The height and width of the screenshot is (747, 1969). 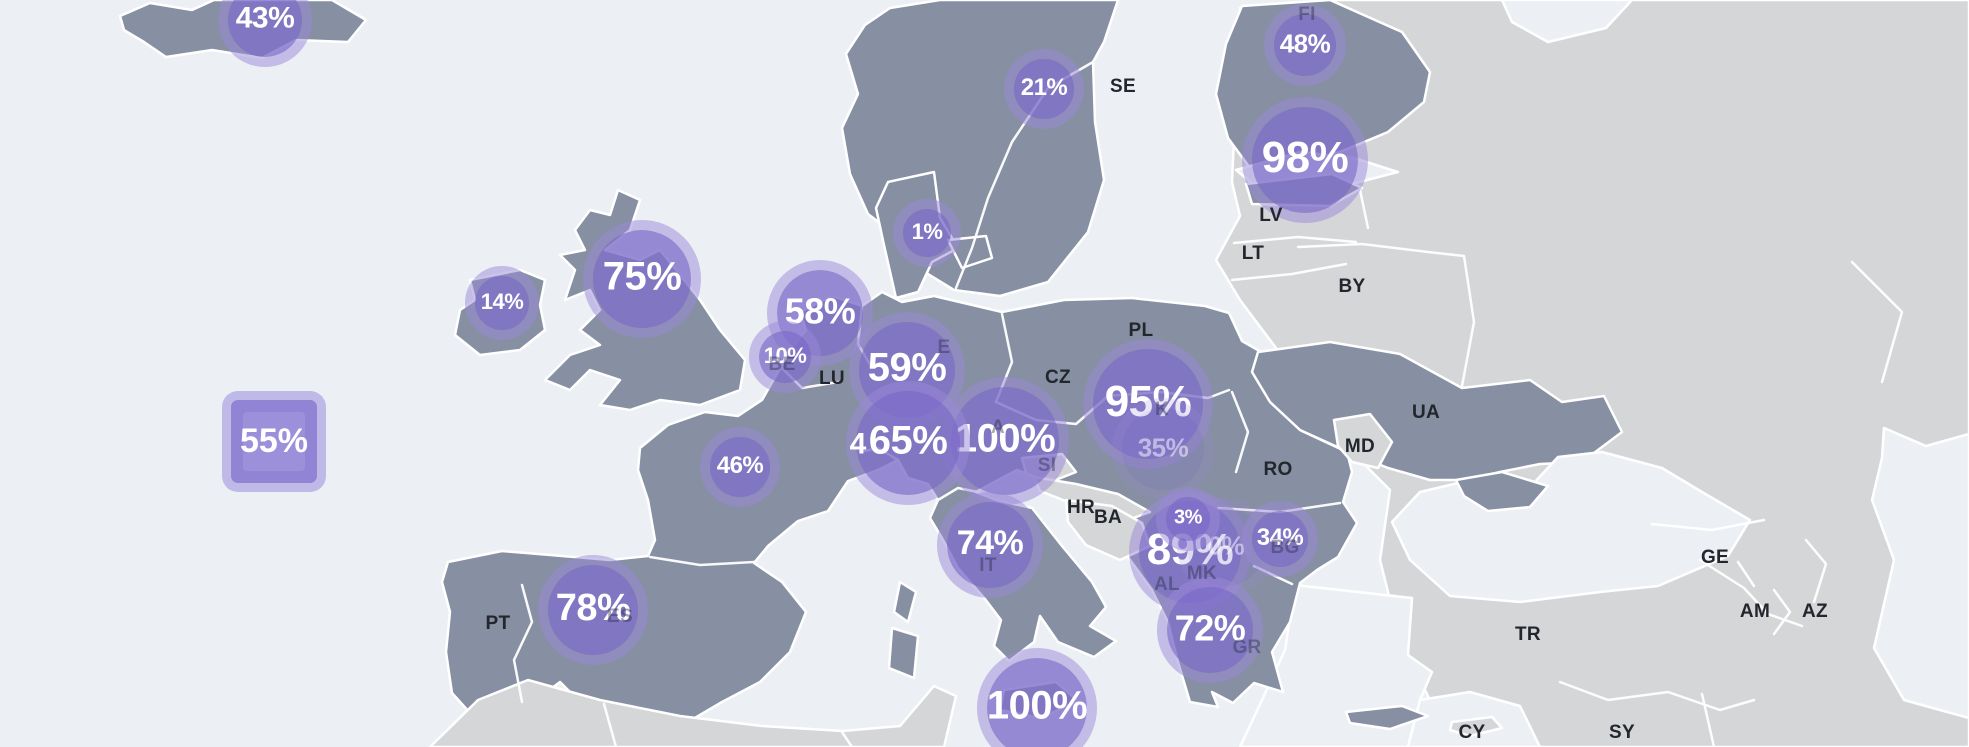 I want to click on country-shape-sardinia, so click(x=903, y=653).